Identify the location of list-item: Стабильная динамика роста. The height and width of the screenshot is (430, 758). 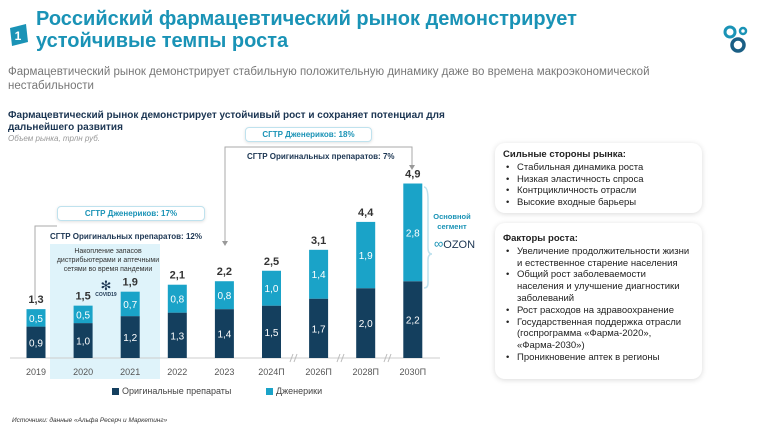
(598, 168).